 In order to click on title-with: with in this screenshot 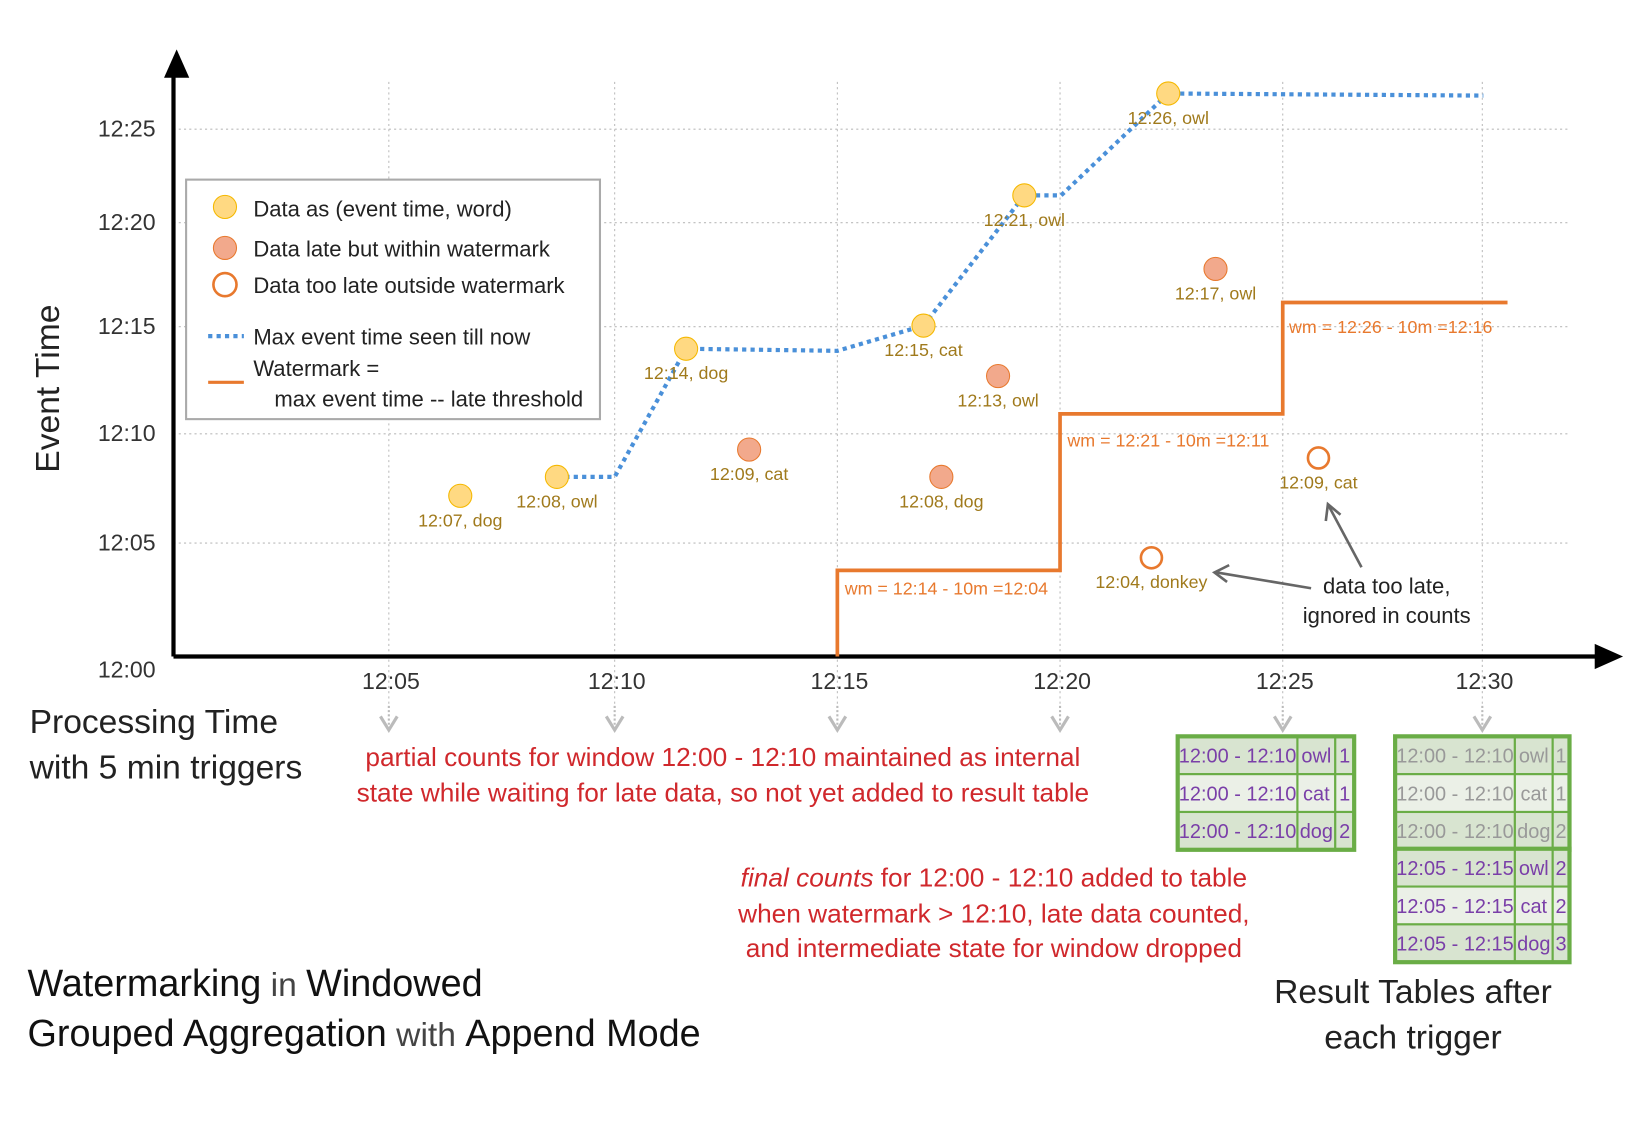, I will do `click(426, 1035)`.